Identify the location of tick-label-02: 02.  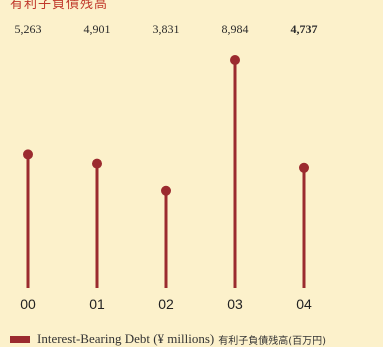
(166, 304).